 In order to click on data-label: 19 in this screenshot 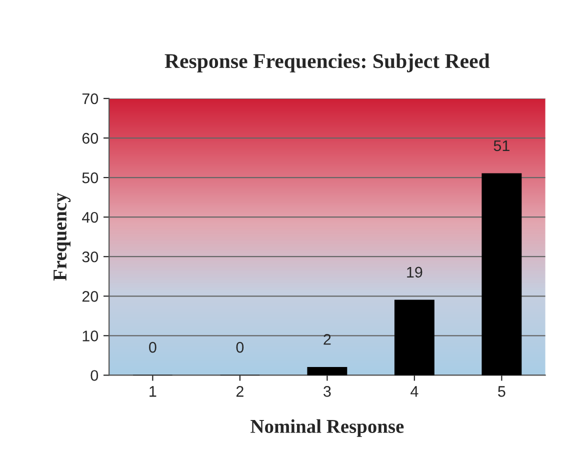, I will do `click(414, 272)`.